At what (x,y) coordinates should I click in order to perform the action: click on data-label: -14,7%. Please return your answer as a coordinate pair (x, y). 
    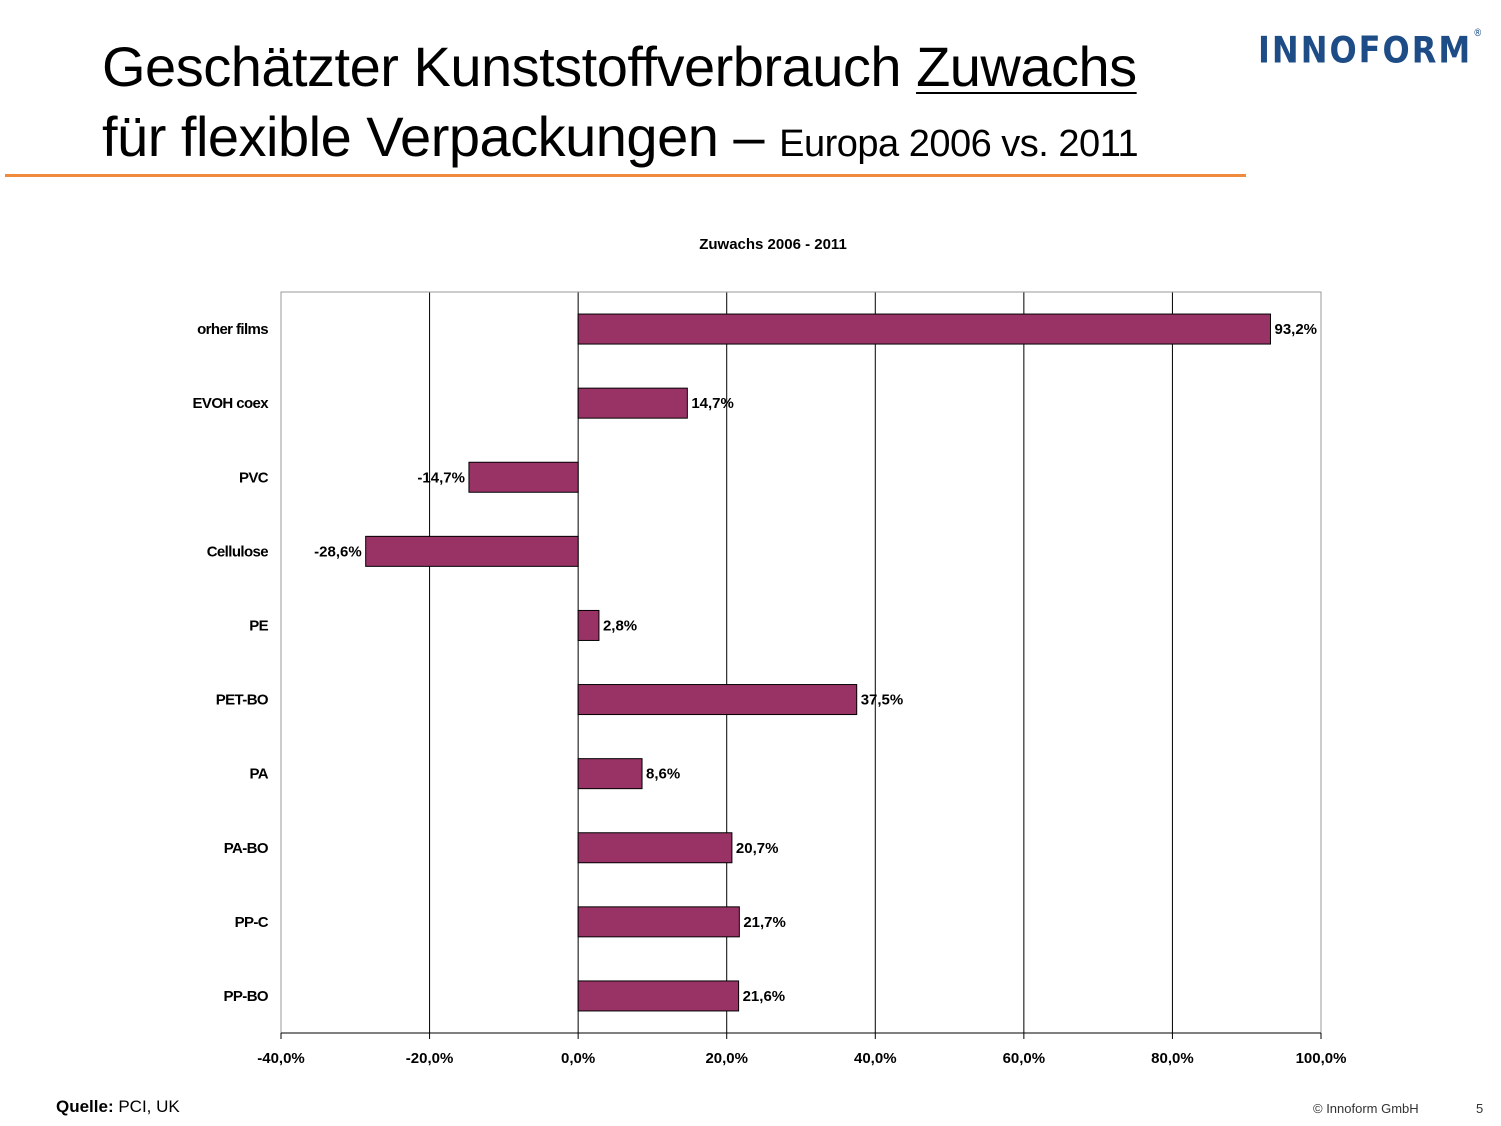
    Looking at the image, I should click on (441, 477).